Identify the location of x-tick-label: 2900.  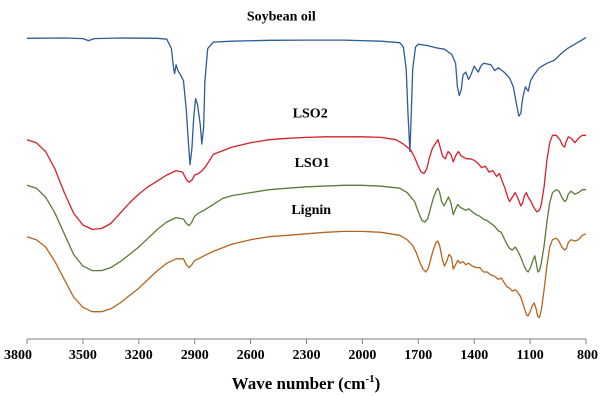
(195, 355).